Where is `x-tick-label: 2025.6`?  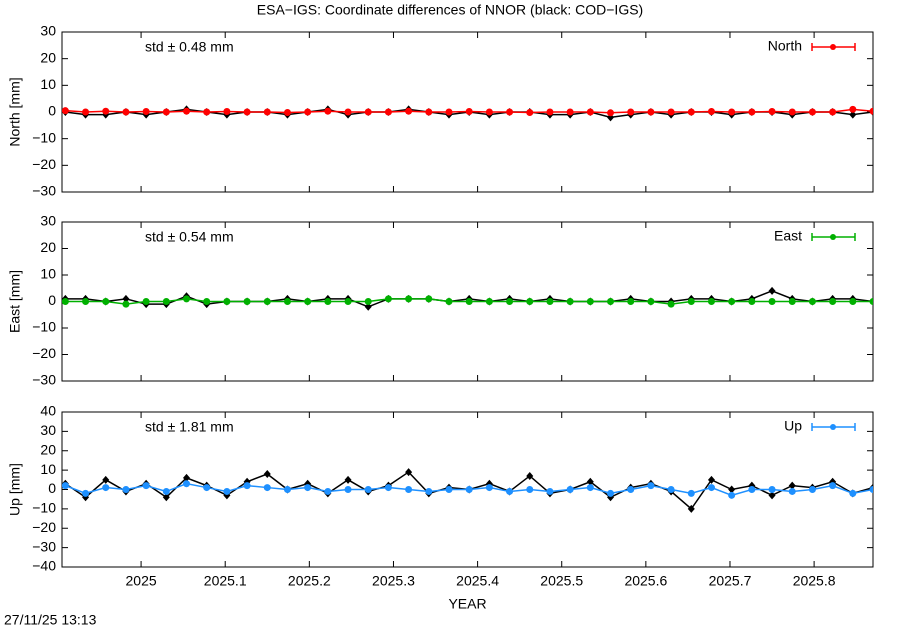
x-tick-label: 2025.6 is located at coordinates (645, 581).